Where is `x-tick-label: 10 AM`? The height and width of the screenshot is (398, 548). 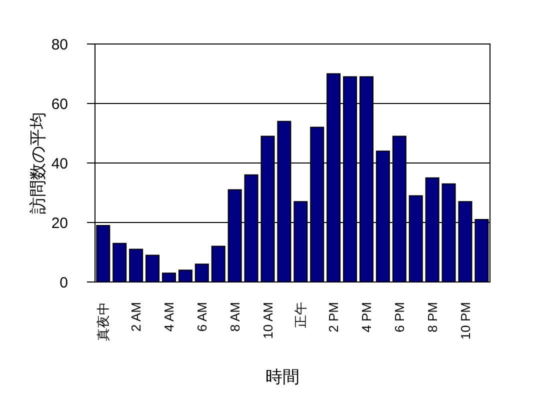 x-tick-label: 10 AM is located at coordinates (268, 320).